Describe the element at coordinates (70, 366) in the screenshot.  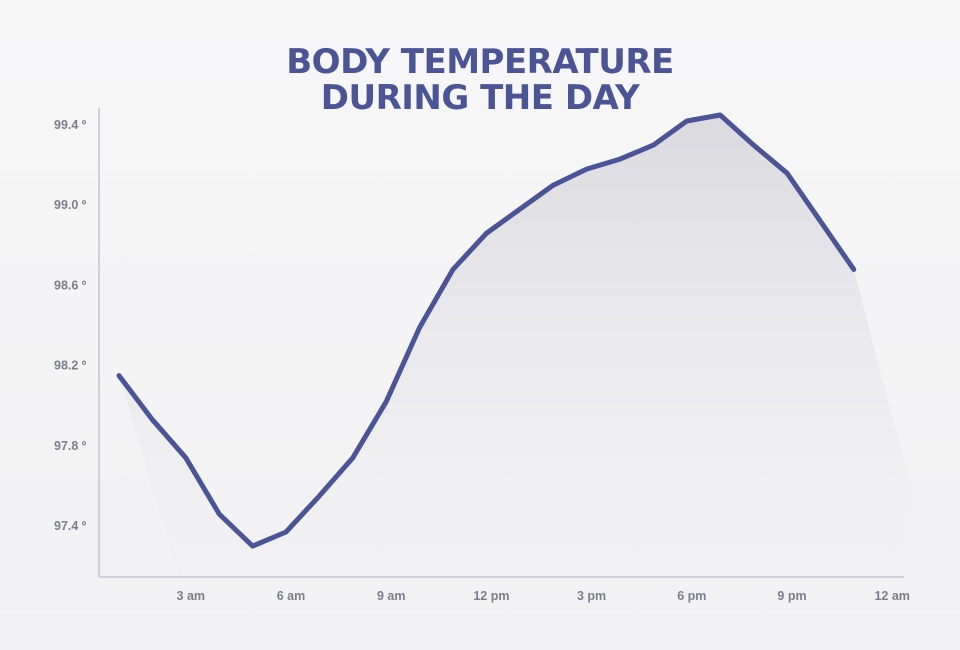
I see `y-tick-label: 98.2 º` at that location.